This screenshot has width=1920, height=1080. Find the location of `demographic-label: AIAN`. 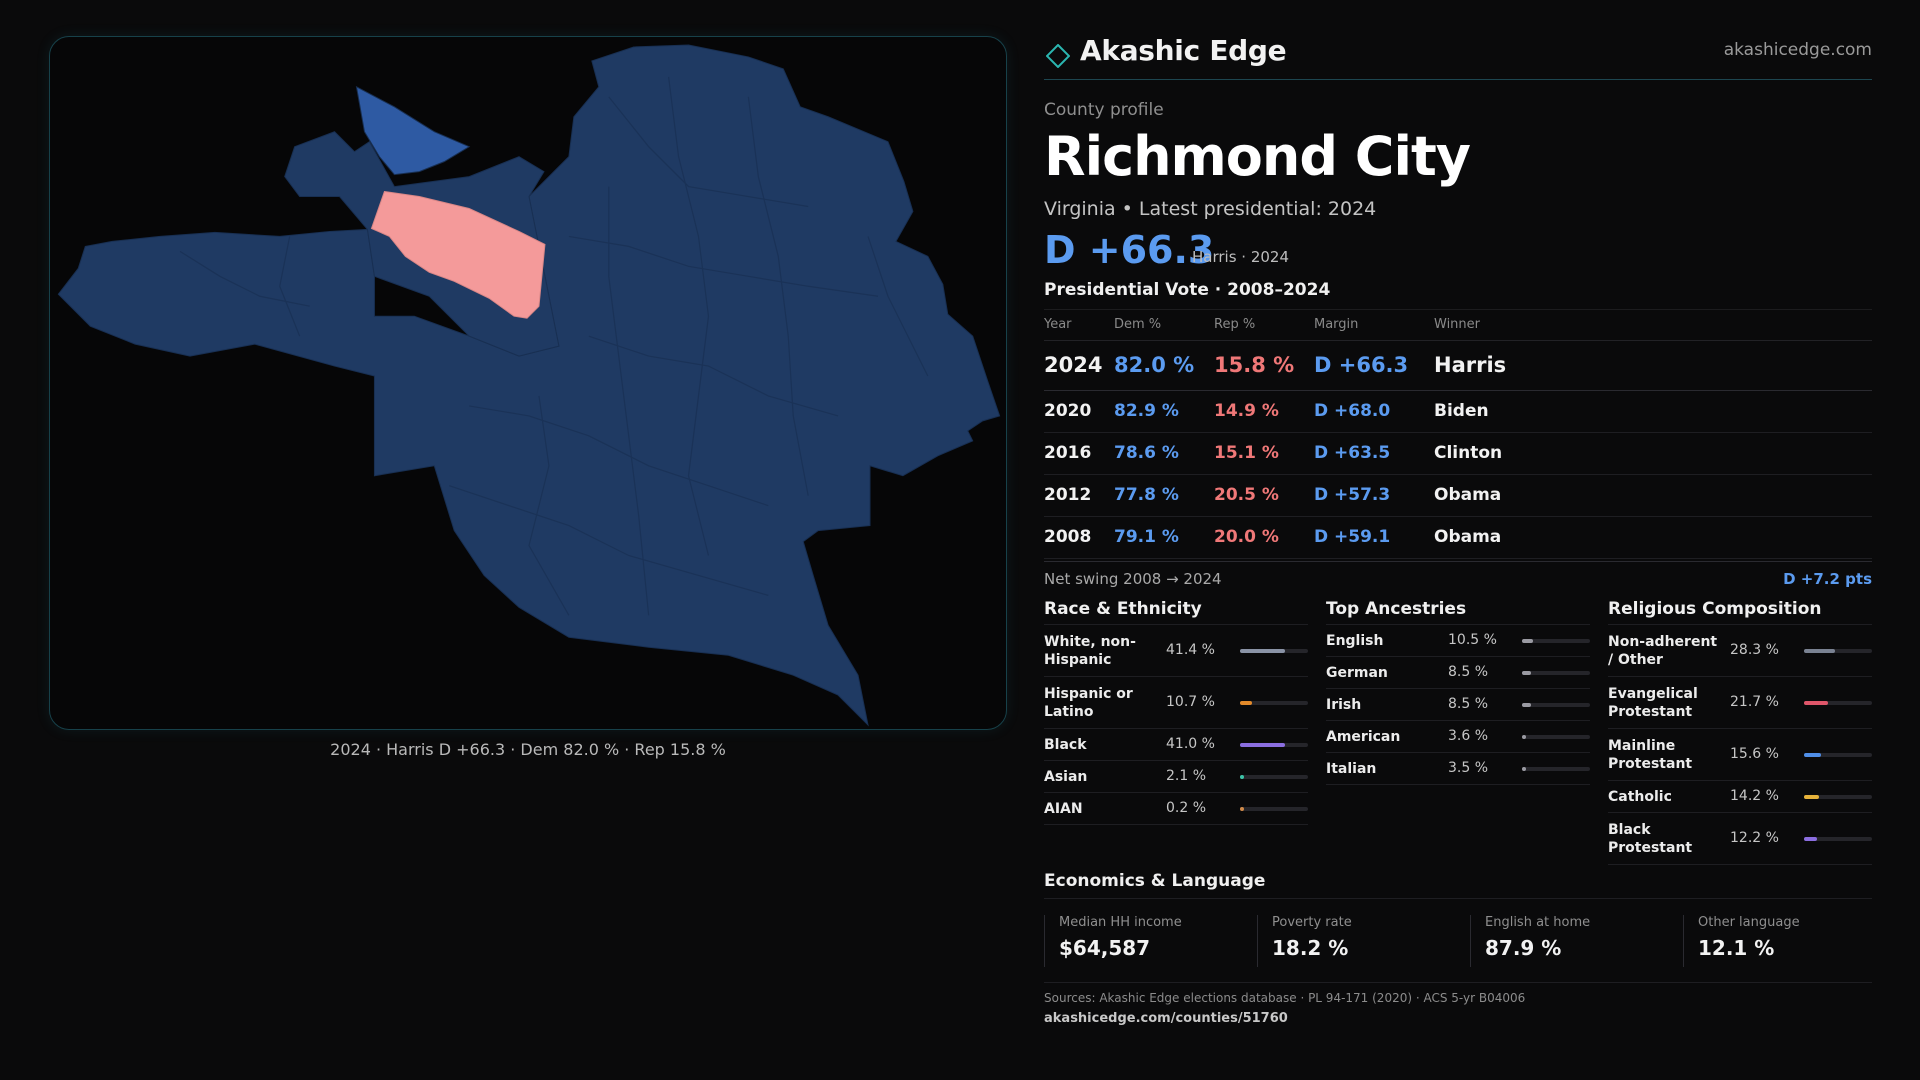

demographic-label: AIAN is located at coordinates (1063, 808).